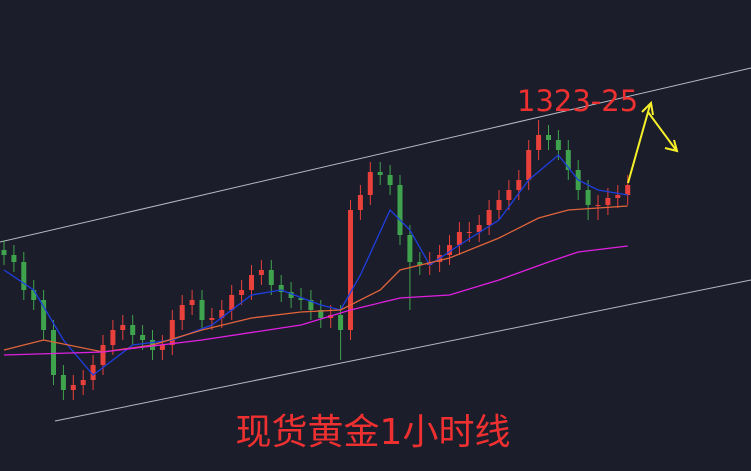  Describe the element at coordinates (373, 432) in the screenshot. I see `chart-title: 现货黄金1小时线` at that location.